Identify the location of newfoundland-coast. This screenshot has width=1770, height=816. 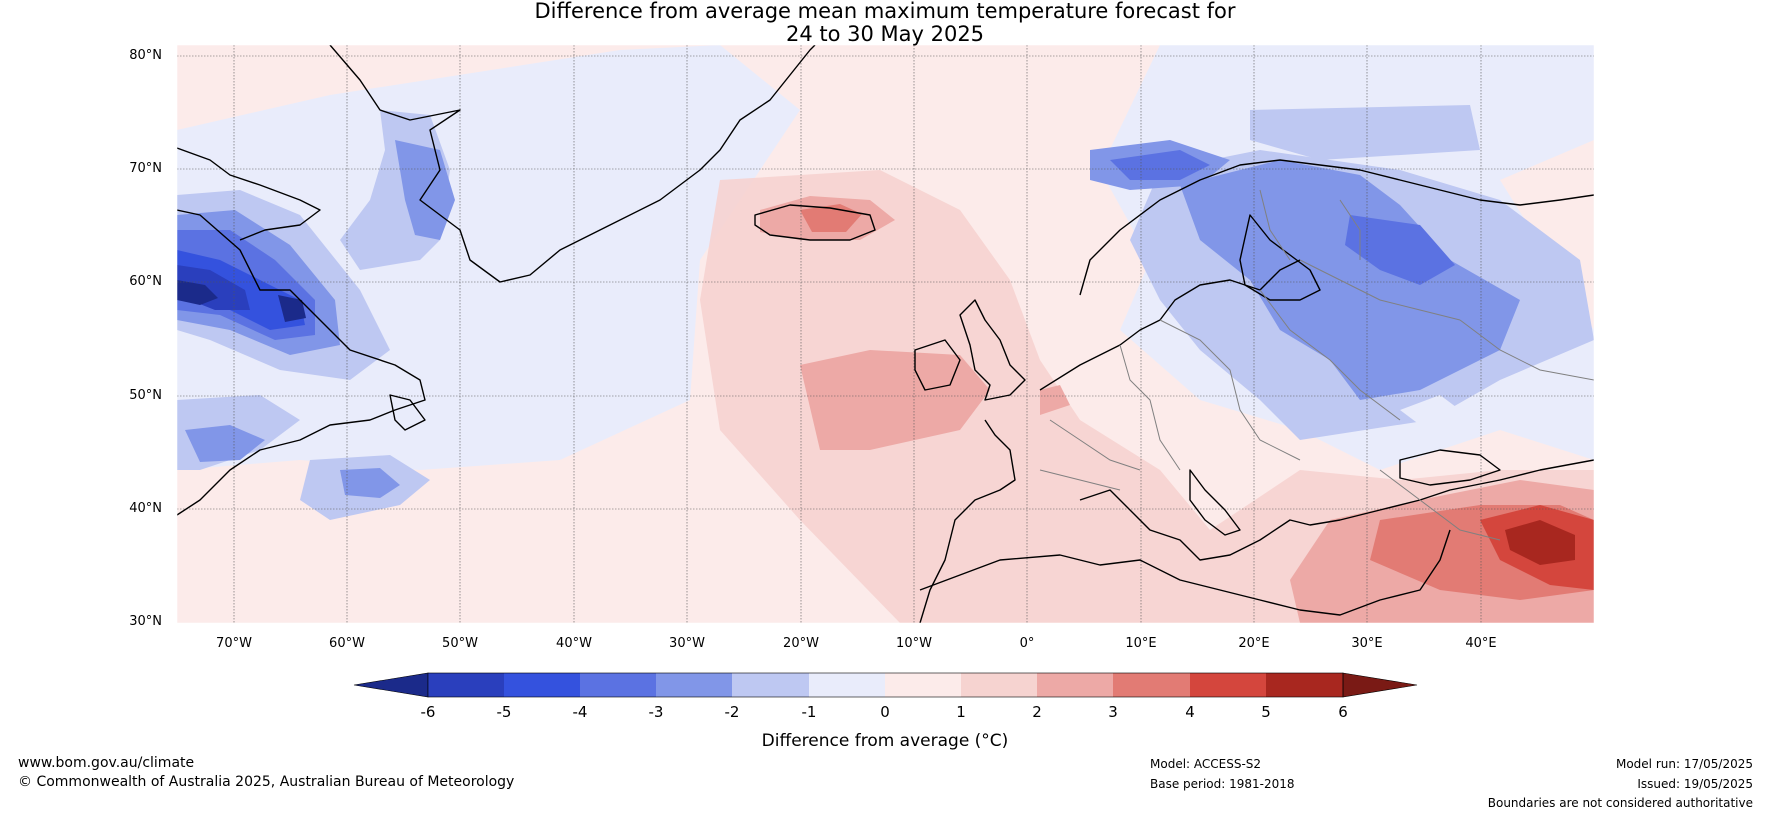
(407, 412).